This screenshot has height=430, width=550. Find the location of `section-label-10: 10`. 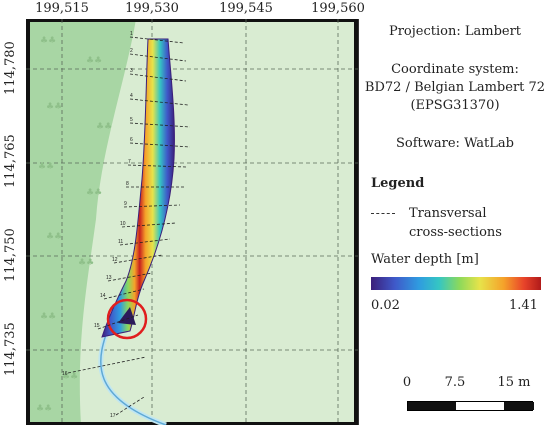

section-label-10: 10 is located at coordinates (123, 224).